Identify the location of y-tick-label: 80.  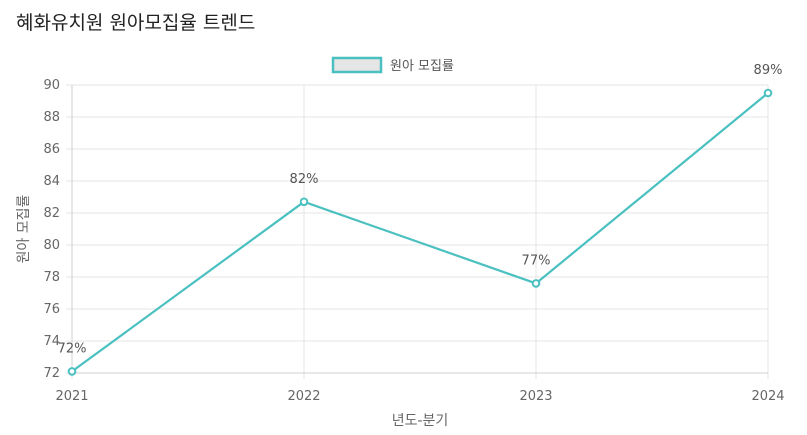
(51, 245).